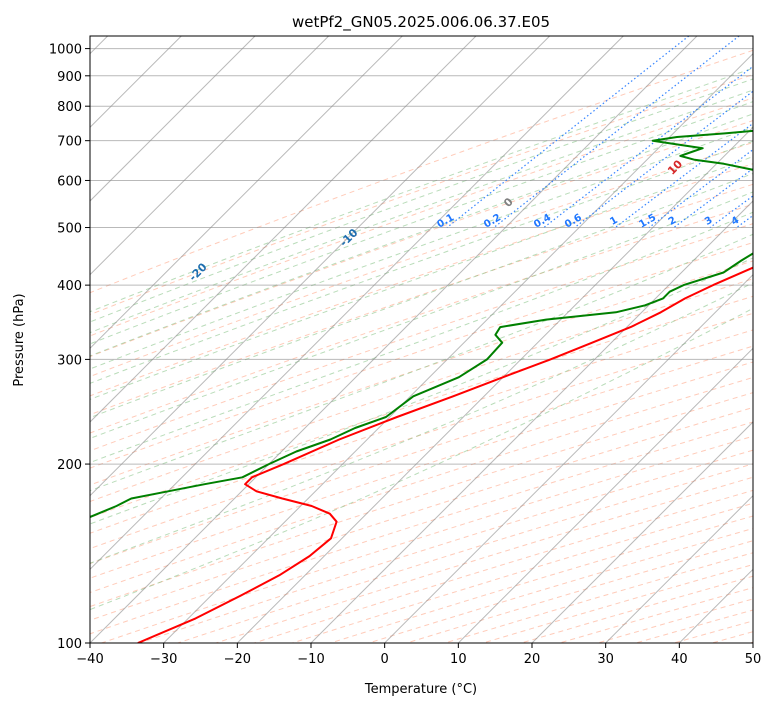 This screenshot has height=708, width=775. Describe the element at coordinates (421, 22) in the screenshot. I see `chart-title: wetPf2_GN05.2025.006.06.37.E05` at that location.